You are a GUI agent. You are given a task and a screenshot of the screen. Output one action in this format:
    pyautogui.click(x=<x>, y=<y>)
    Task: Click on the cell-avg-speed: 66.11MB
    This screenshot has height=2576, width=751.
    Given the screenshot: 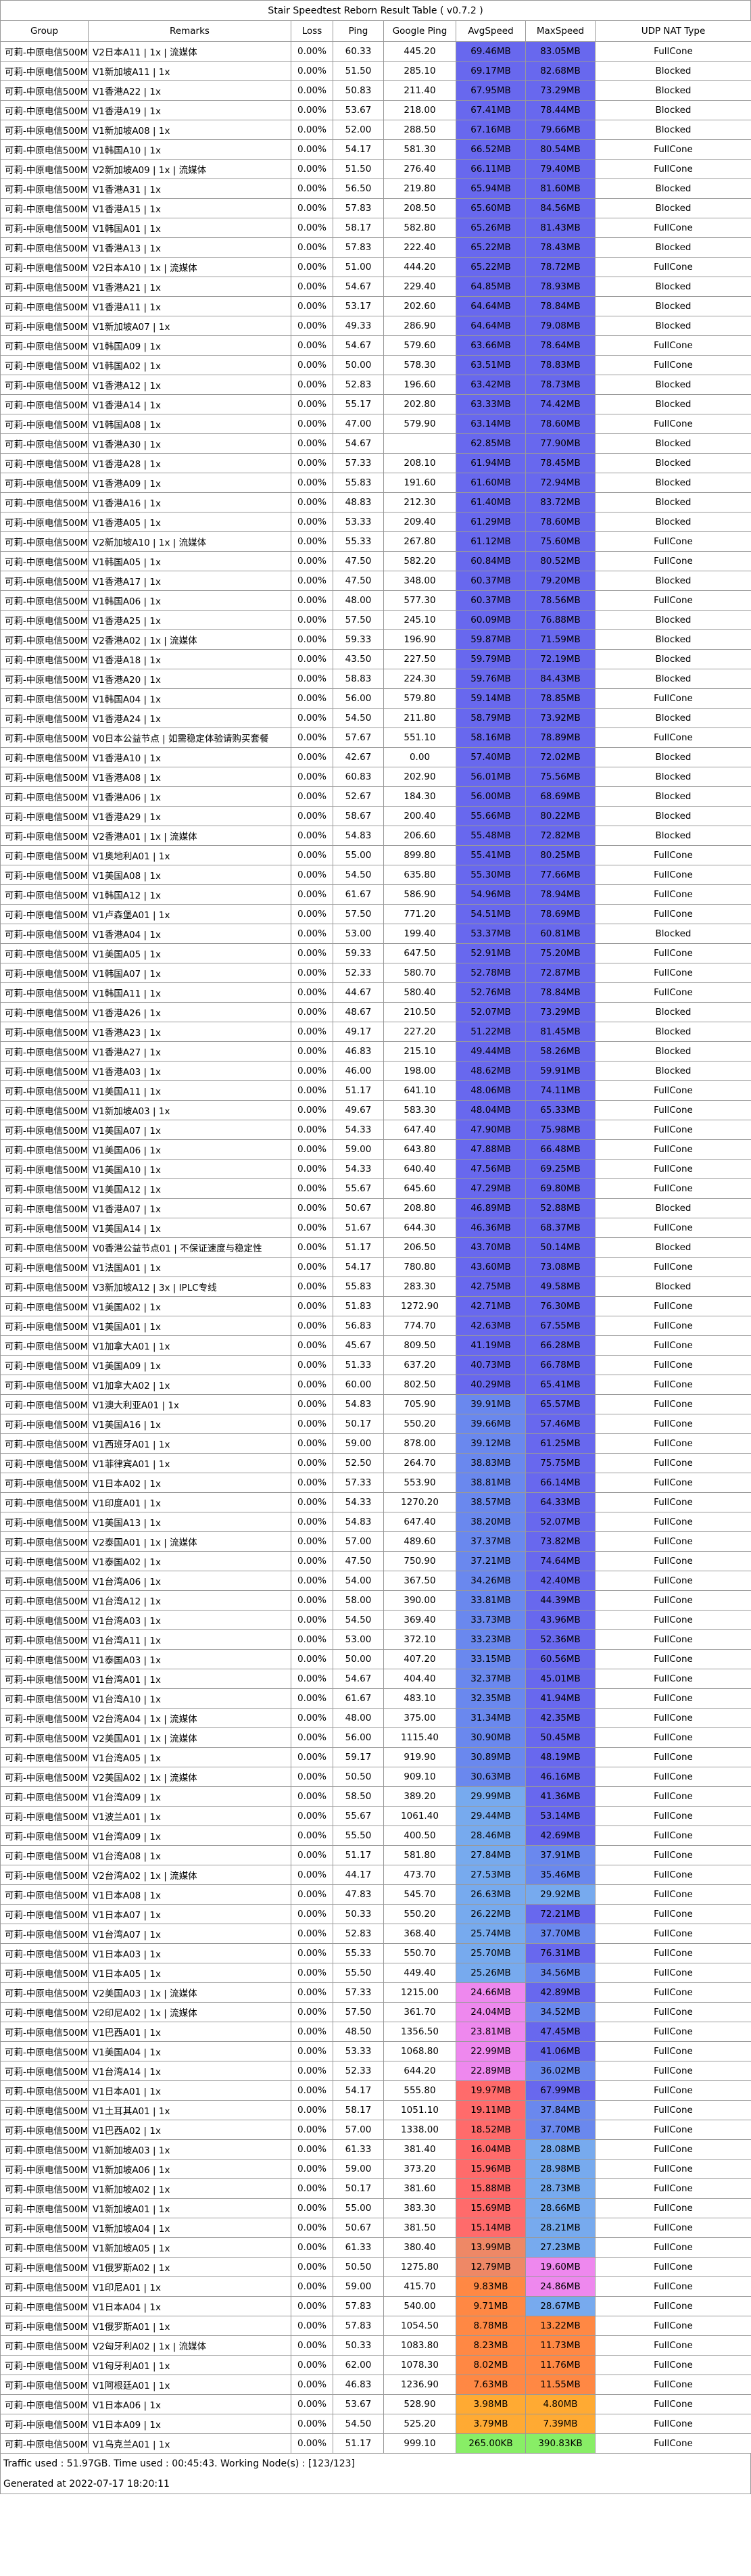 What is the action you would take?
    pyautogui.click(x=491, y=169)
    